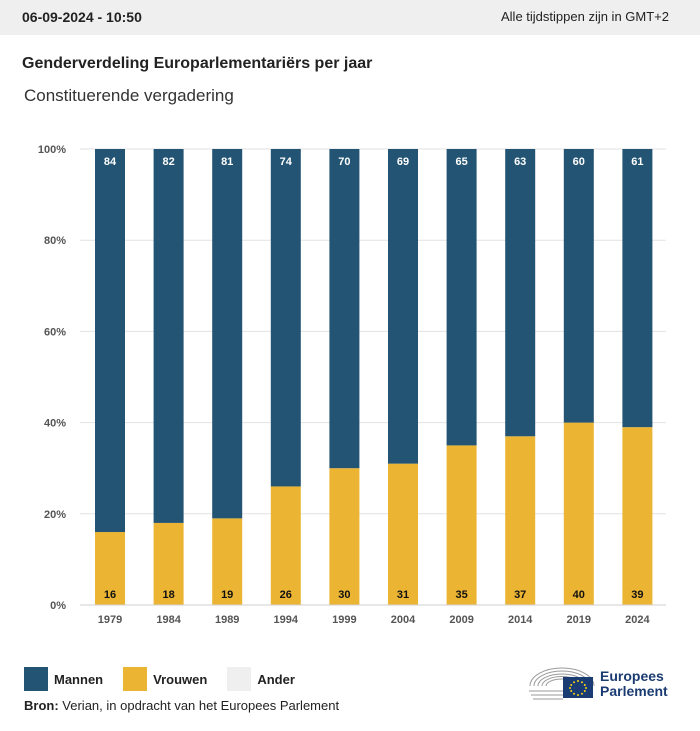 Image resolution: width=700 pixels, height=731 pixels. I want to click on data-label-vrouwen: 18, so click(168, 595).